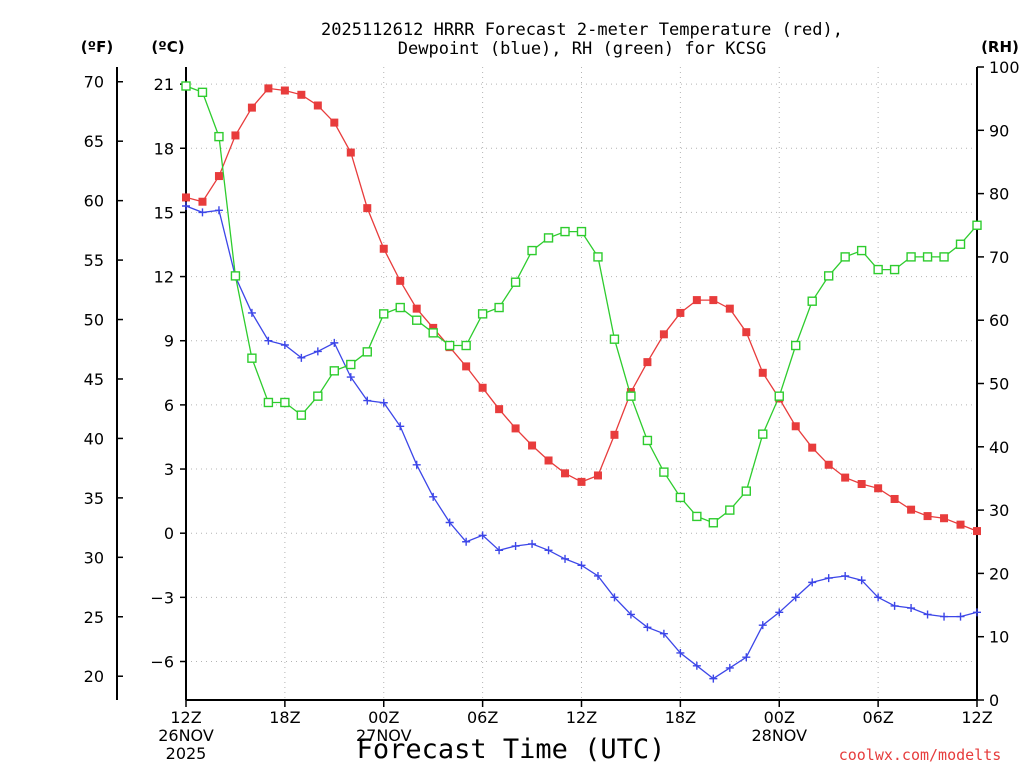 This screenshot has width=1024, height=768. Describe the element at coordinates (680, 717) in the screenshot. I see `x-tick-label: 18Z` at that location.